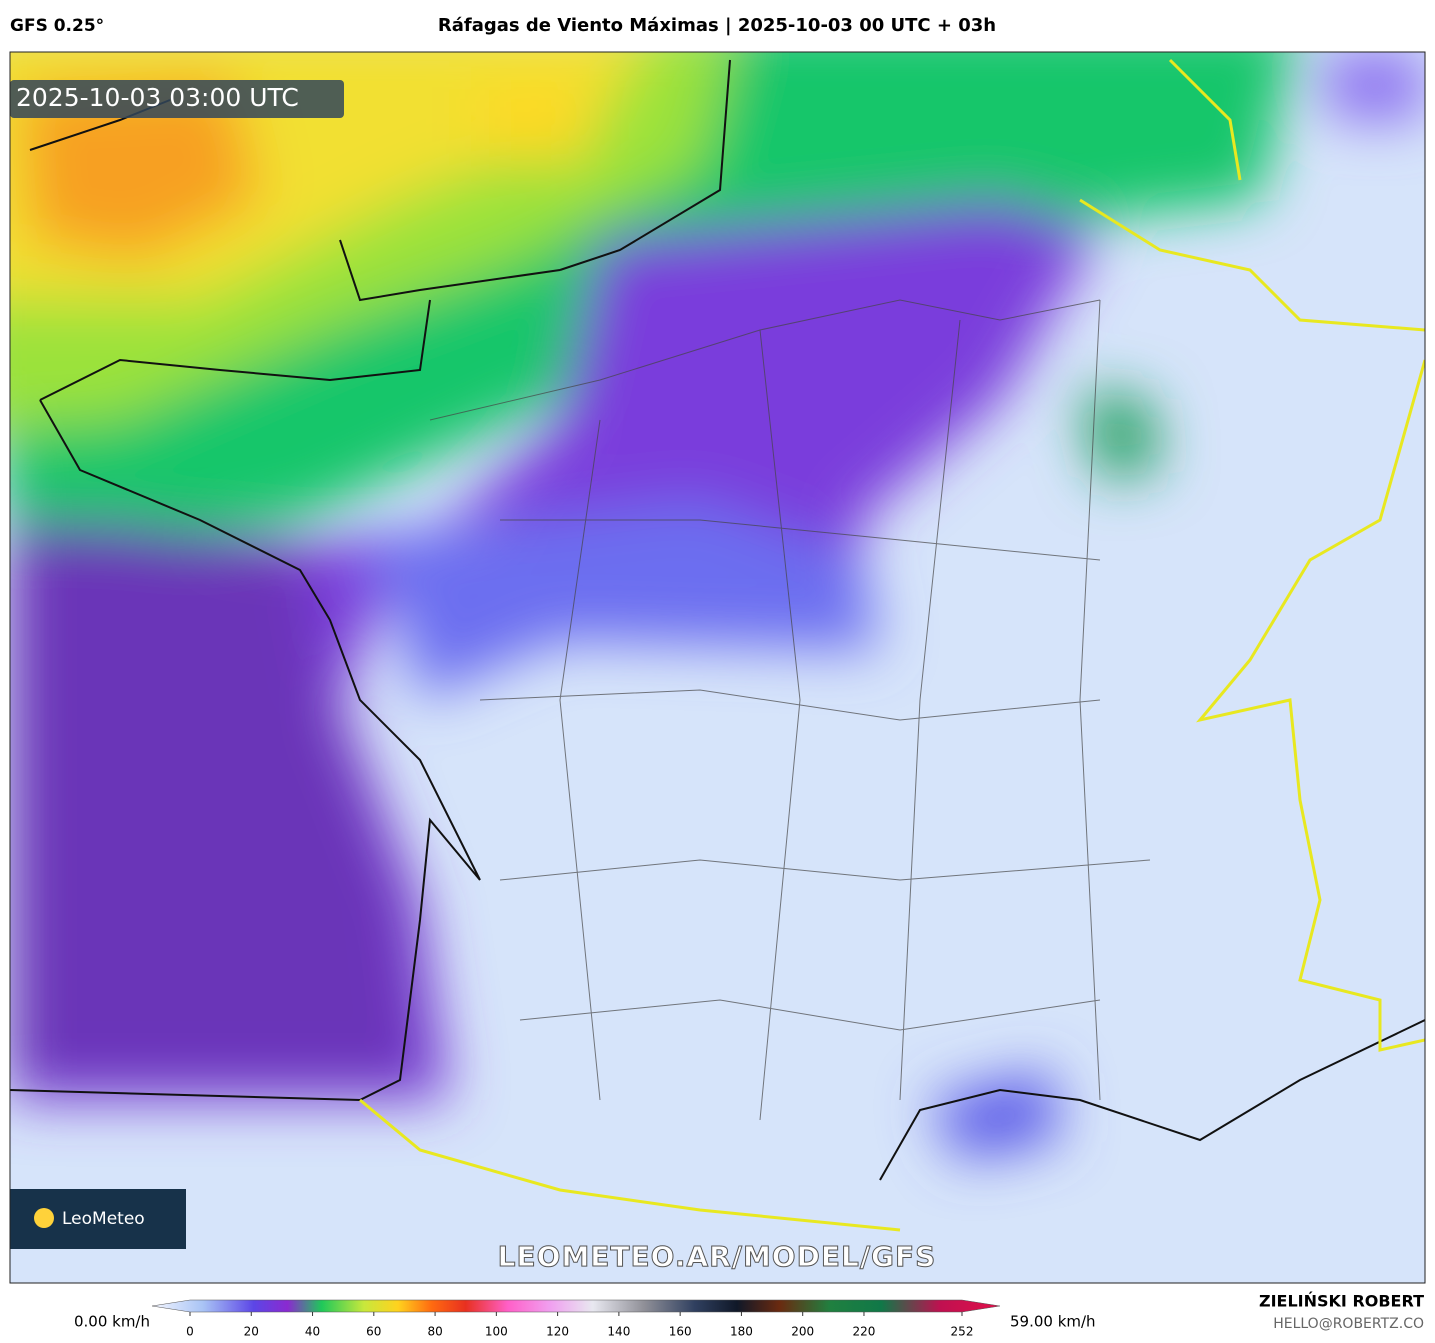 This screenshot has width=1435, height=1343. Describe the element at coordinates (103, 1219) in the screenshot. I see `logo-text: LeoMeteo` at that location.